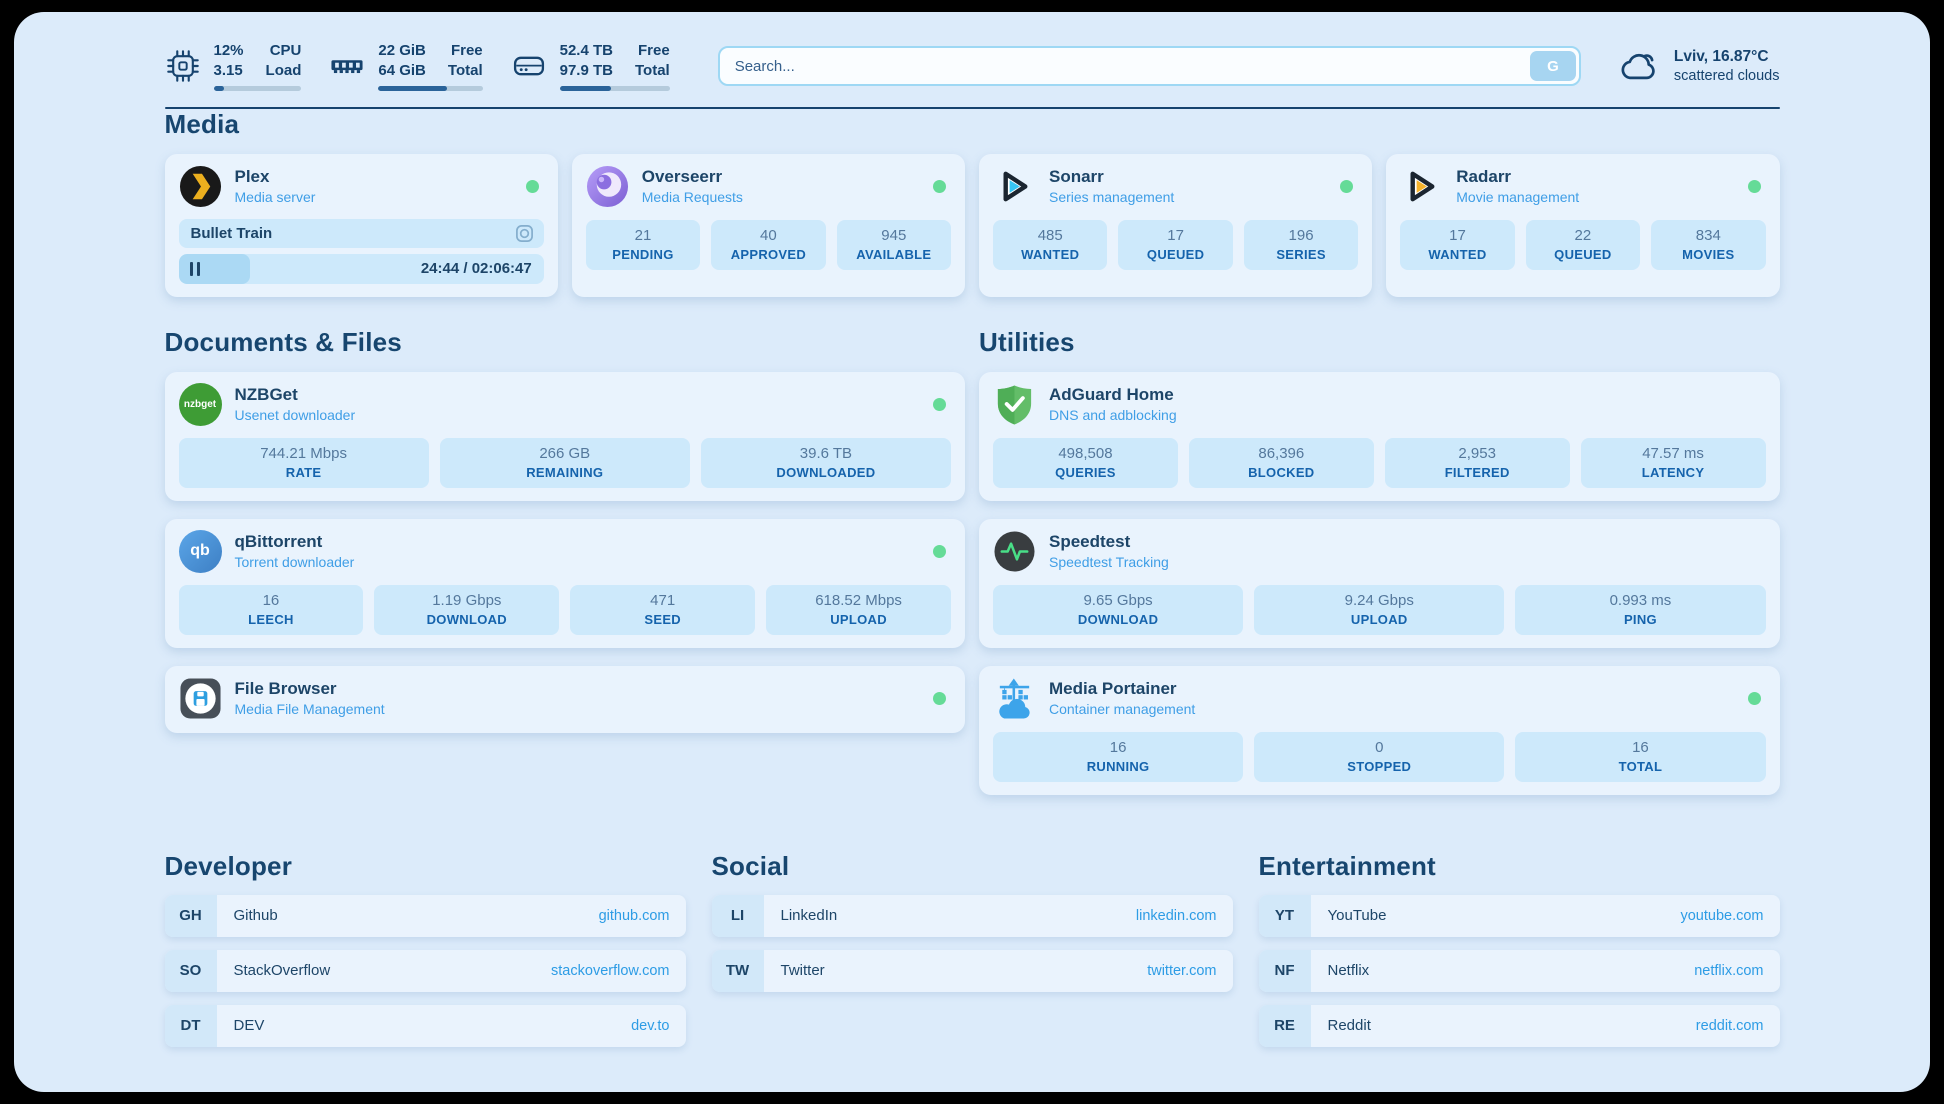 Image resolution: width=1944 pixels, height=1104 pixels. I want to click on stat-box: 498,508 QUERIES, so click(1085, 462).